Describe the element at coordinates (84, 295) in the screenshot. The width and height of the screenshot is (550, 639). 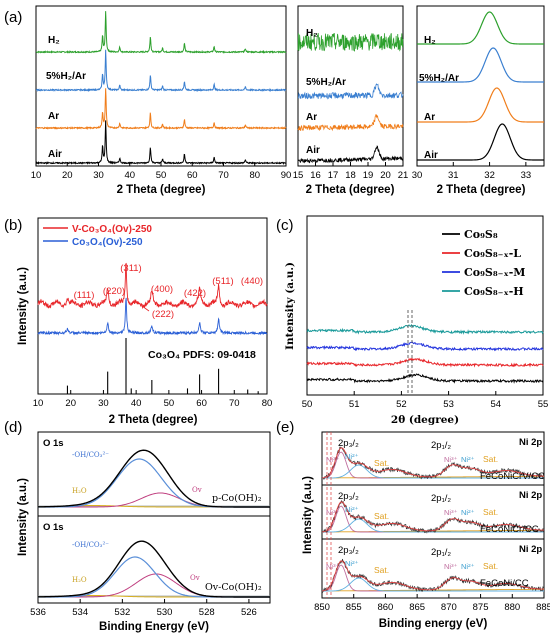
I see `peak-label: (111)` at that location.